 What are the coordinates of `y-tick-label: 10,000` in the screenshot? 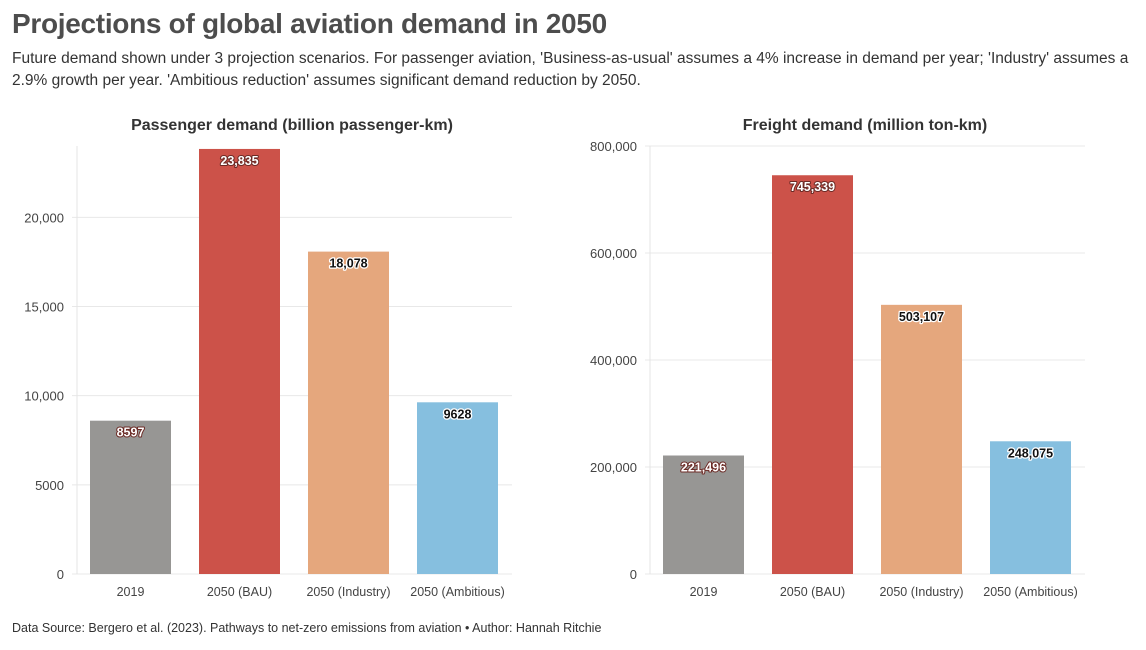 It's located at (44, 396).